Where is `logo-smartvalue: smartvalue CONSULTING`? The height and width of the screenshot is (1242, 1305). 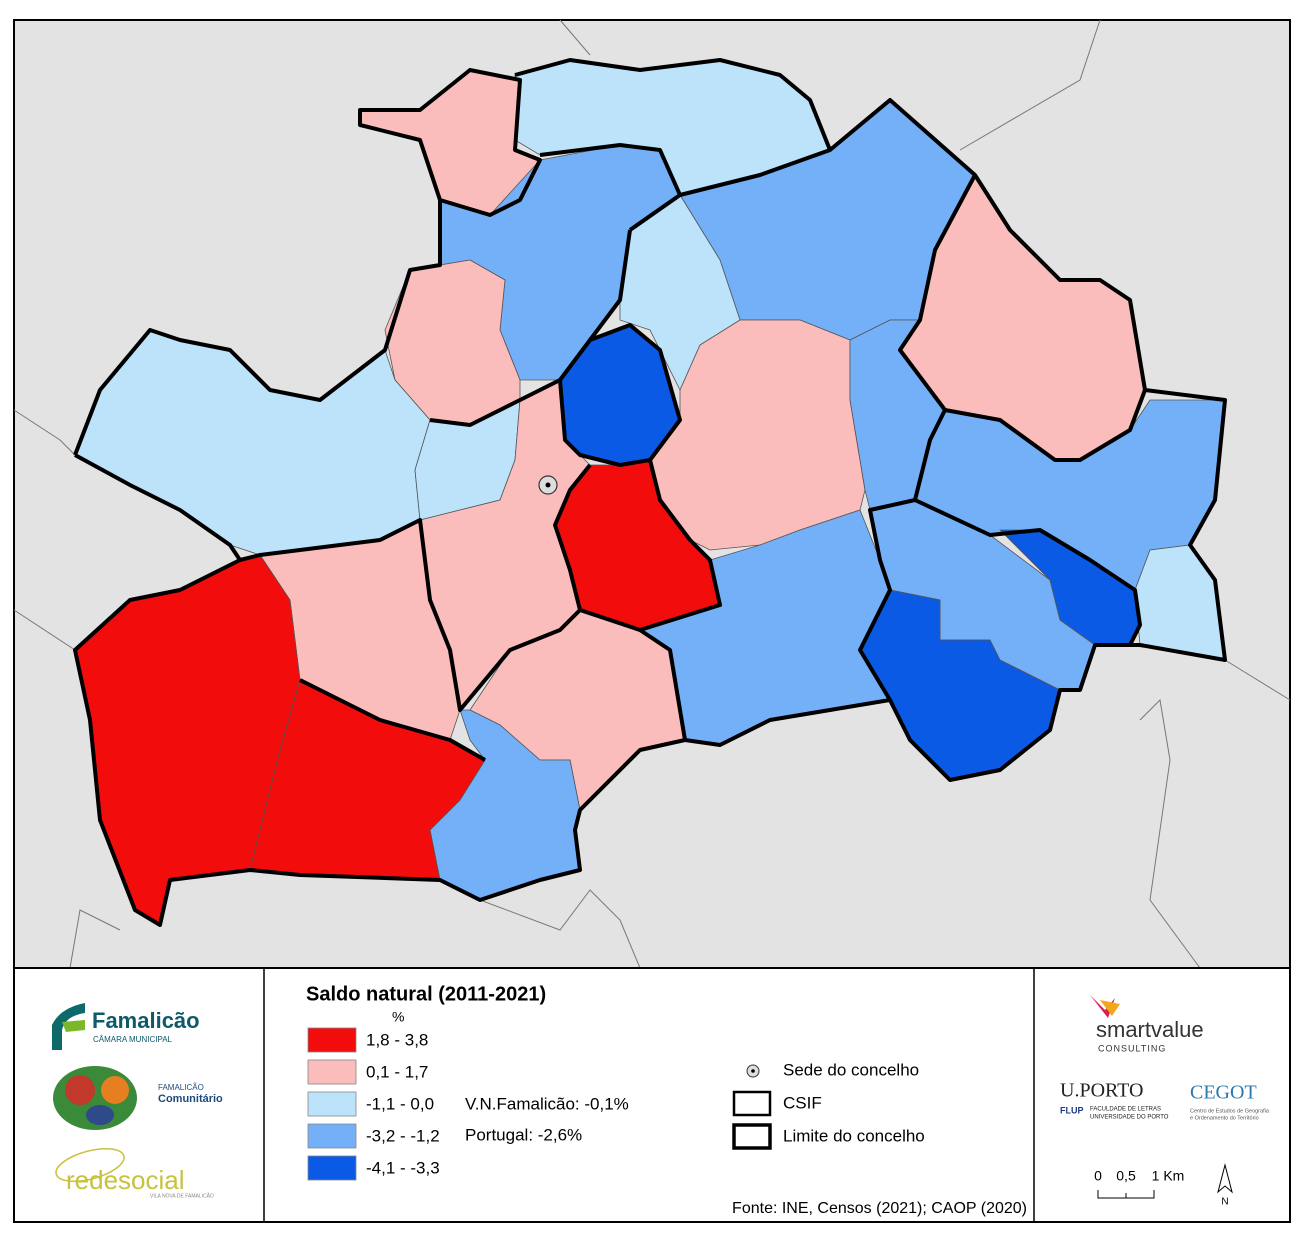
logo-smartvalue: smartvalue CONSULTING is located at coordinates (1147, 1024).